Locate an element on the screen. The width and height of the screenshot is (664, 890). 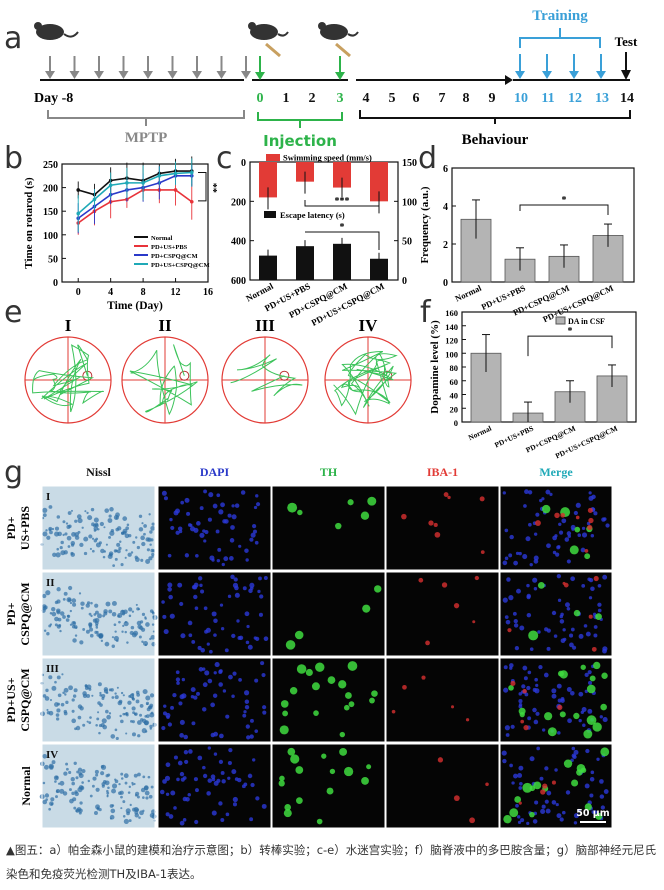
y-tick-label: 4 is located at coordinates (445, 207).